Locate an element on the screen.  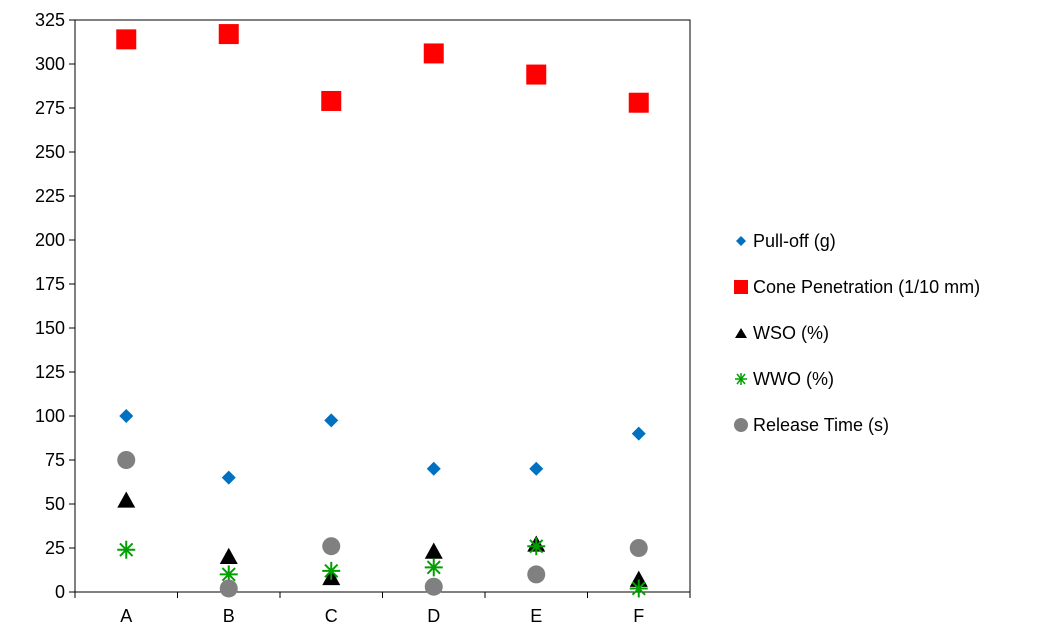
x-tick-label: C is located at coordinates (331, 616).